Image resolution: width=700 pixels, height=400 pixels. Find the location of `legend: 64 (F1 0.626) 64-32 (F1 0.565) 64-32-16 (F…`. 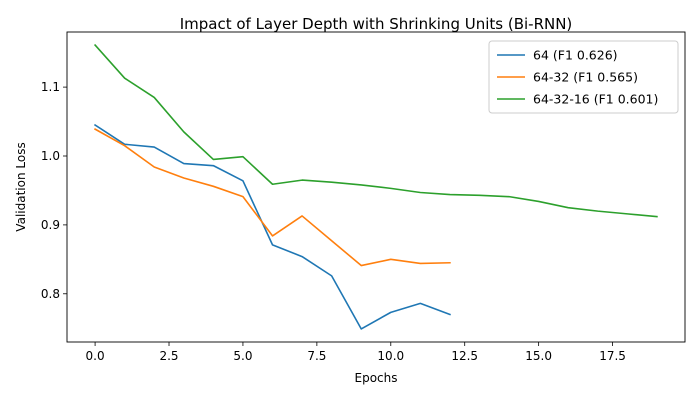

legend: 64 (F1 0.626) 64-32 (F1 0.565) 64-32-16 (F… is located at coordinates (583, 77).